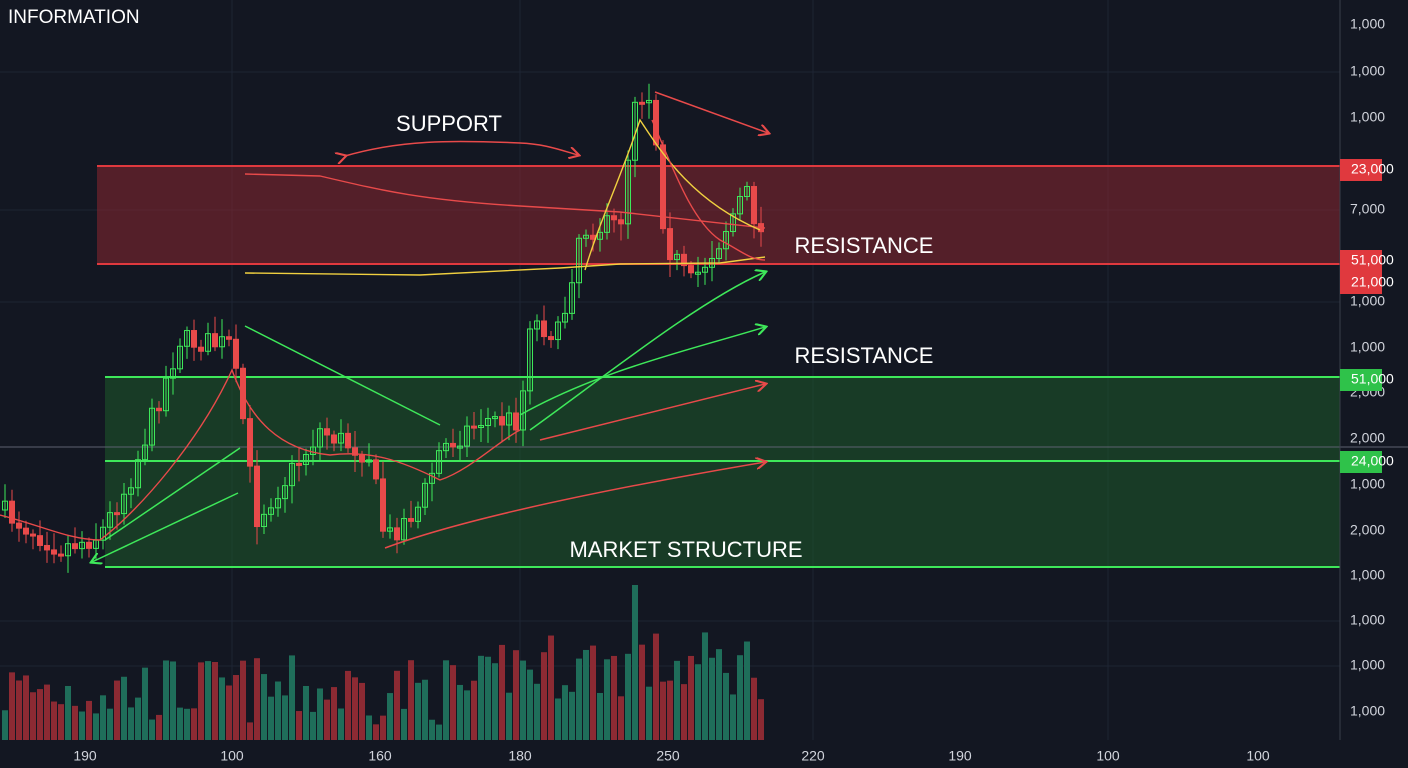 Image resolution: width=1408 pixels, height=768 pixels. Describe the element at coordinates (813, 756) in the screenshot. I see `x-axis-label: 220` at that location.